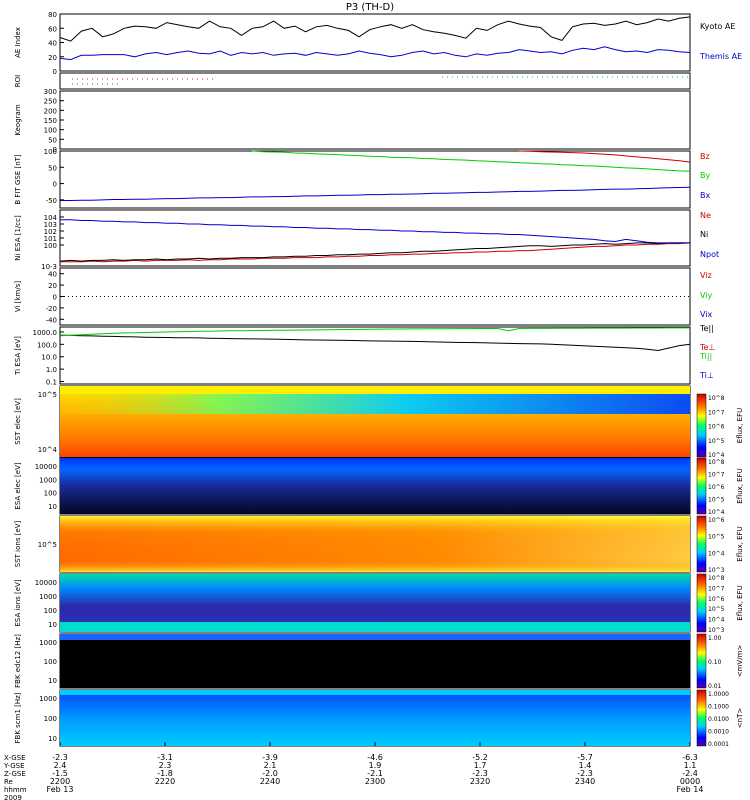 Image resolution: width=750 pixels, height=800 pixels. What do you see at coordinates (718, 744) in the screenshot?
I see `cbar-tick-fbk_b: 0.0001` at bounding box center [718, 744].